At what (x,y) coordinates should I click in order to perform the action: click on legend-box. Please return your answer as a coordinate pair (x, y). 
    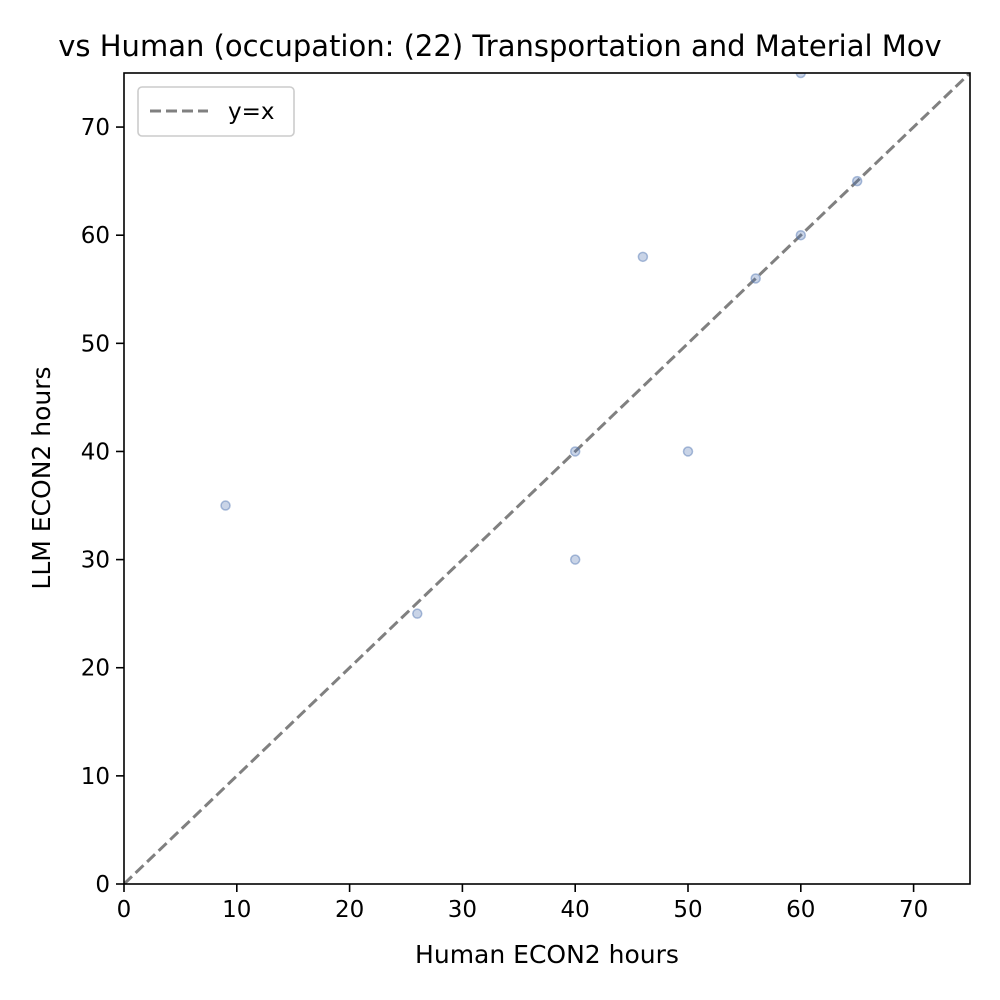
    Looking at the image, I should click on (216, 111).